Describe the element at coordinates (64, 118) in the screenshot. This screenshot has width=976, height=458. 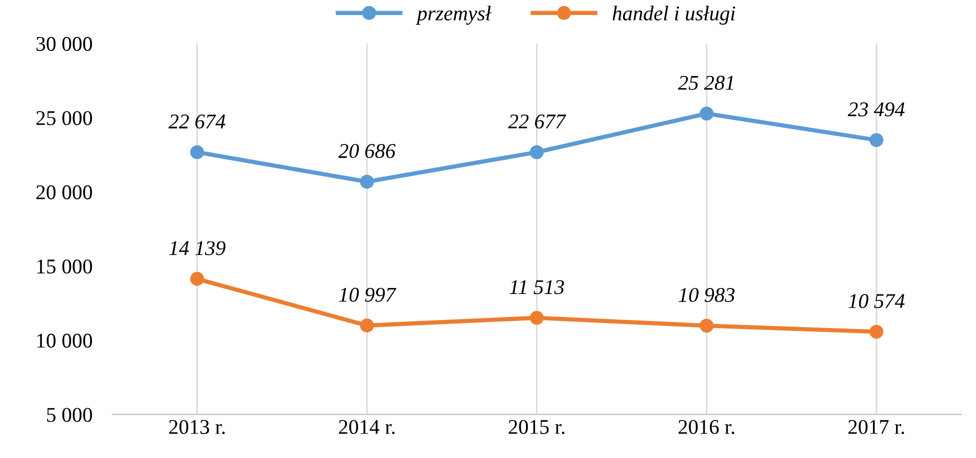
I see `y-tick-label: 25 000` at that location.